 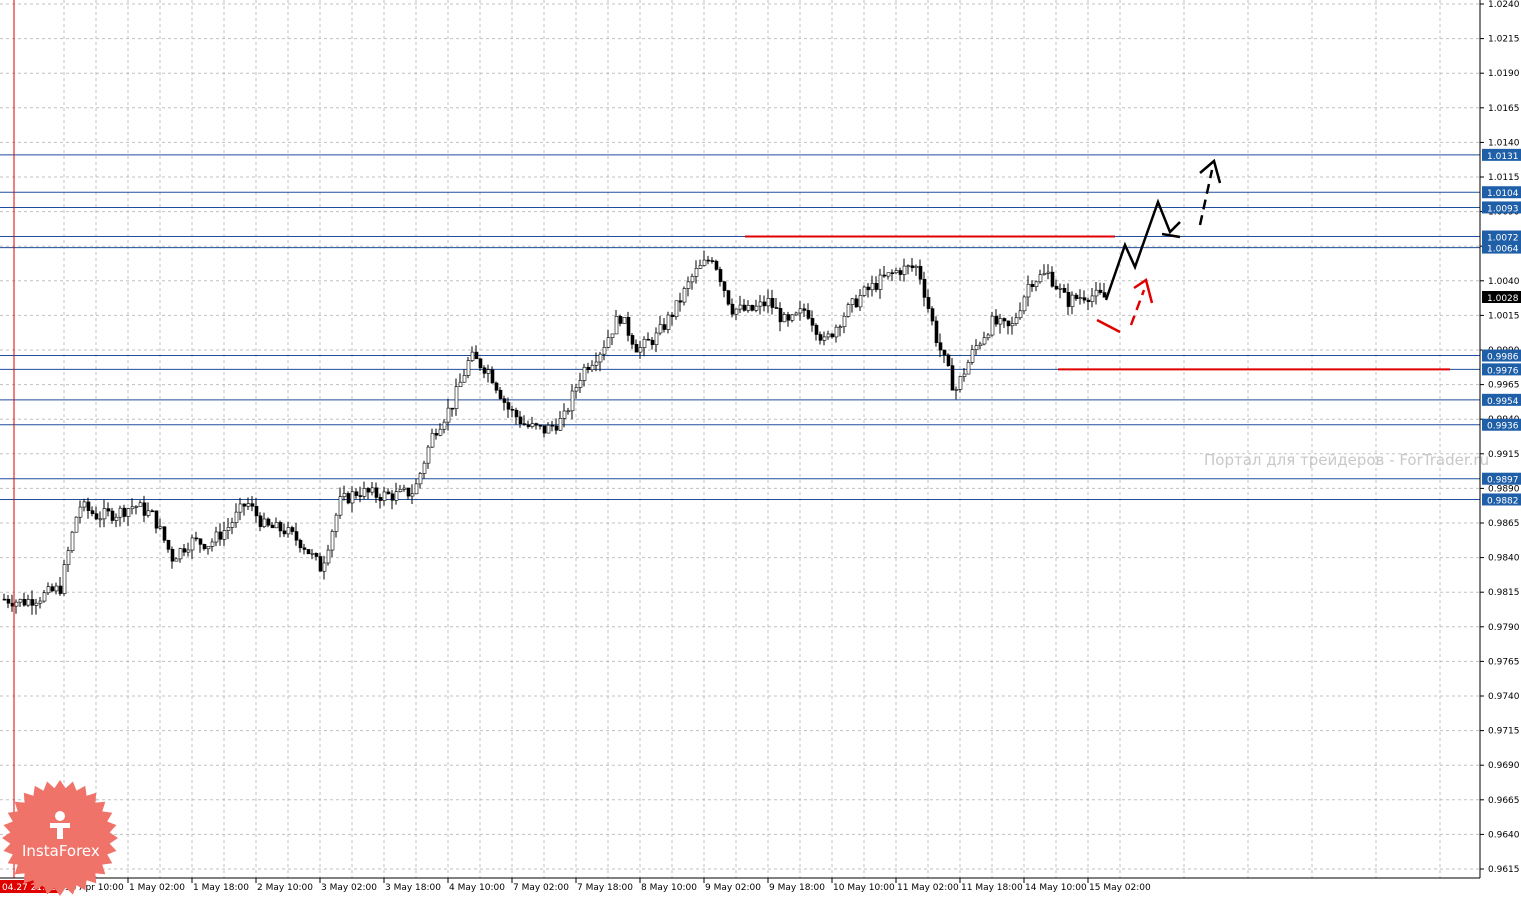 I want to click on x-tick-label: 7 May 02:00, so click(x=541, y=888).